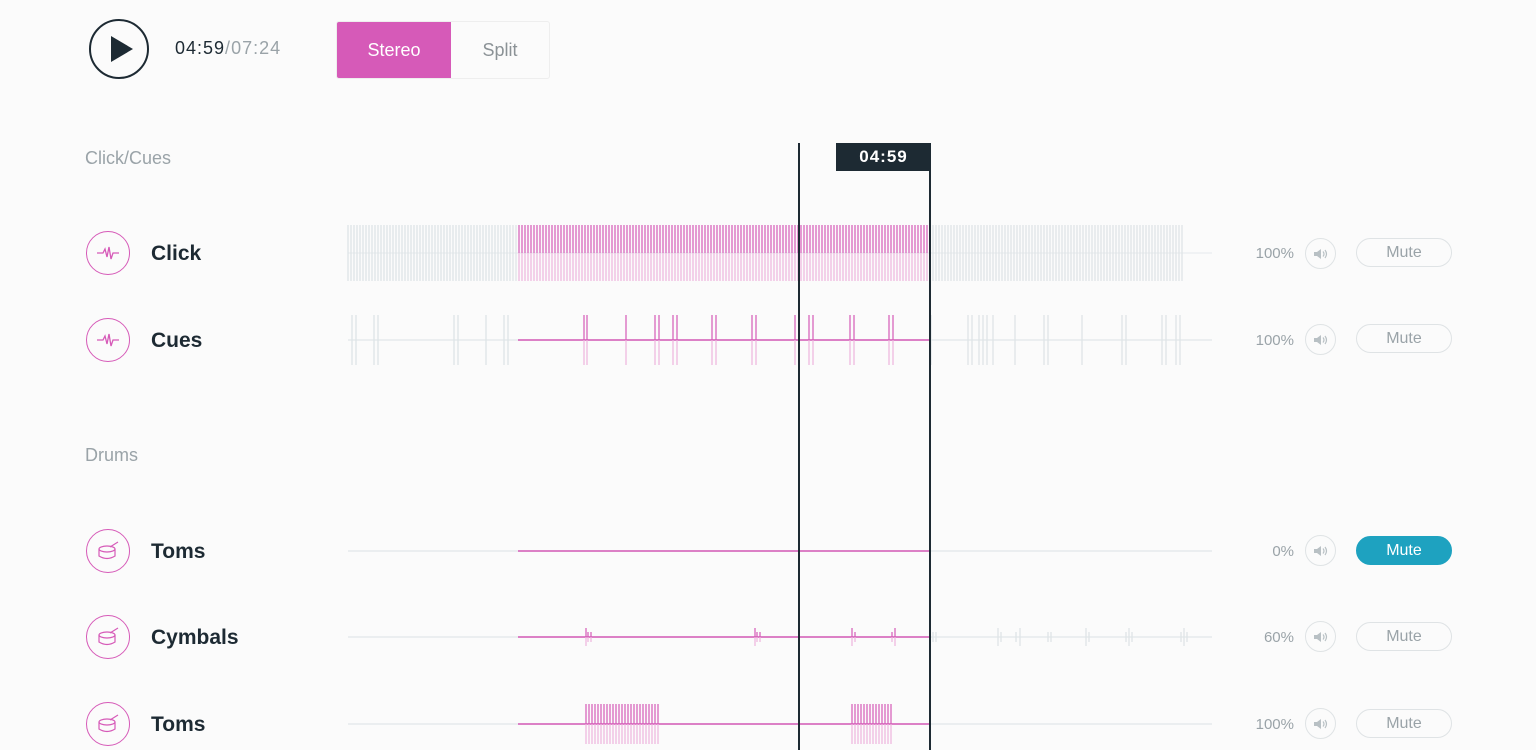 This screenshot has height=750, width=1536. Describe the element at coordinates (200, 48) in the screenshot. I see `current-time: 04:59` at that location.